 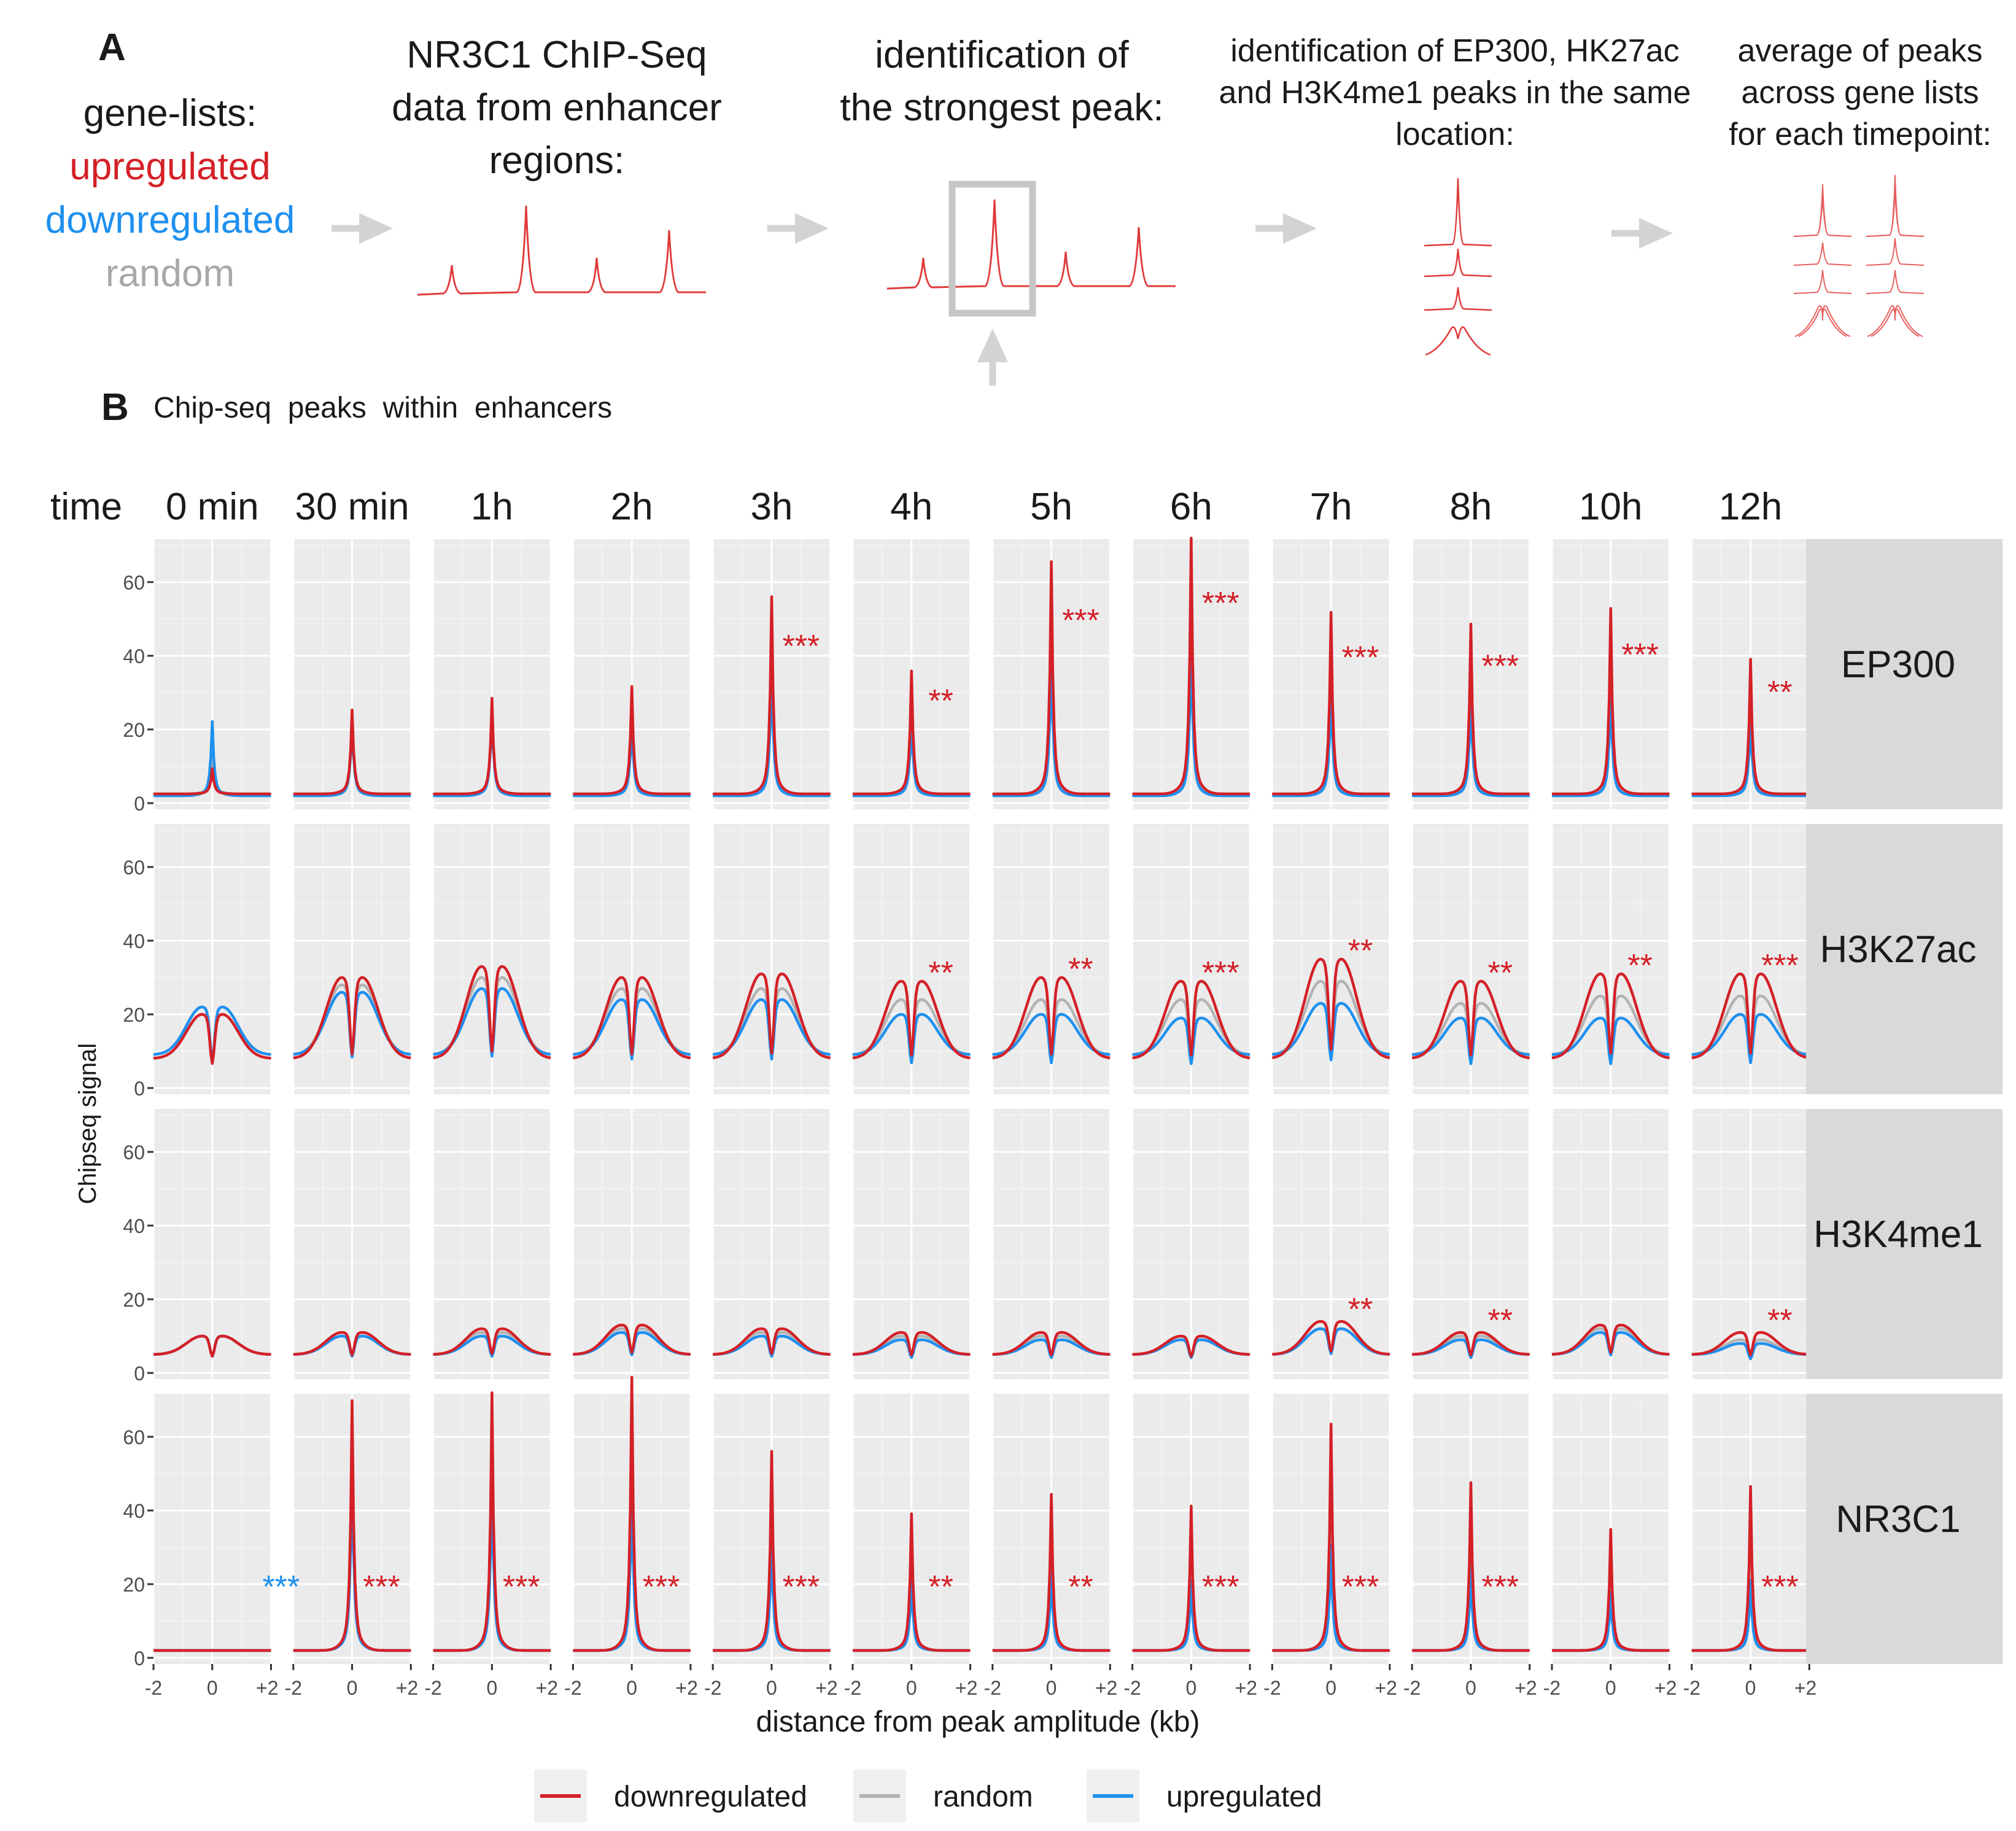 I want to click on row-strips: EP300 H3K27ac H3K4me1 NR3C1, so click(x=1904, y=1101).